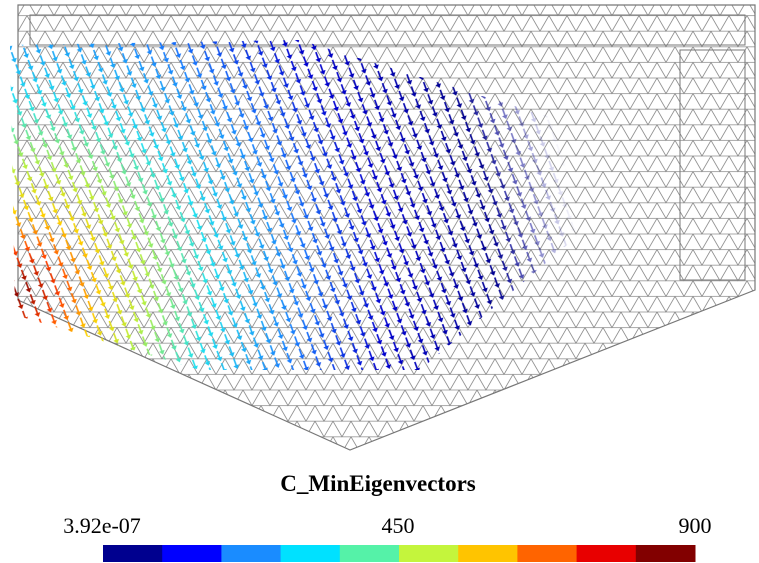  I want to click on colorbar-label: 450, so click(398, 525).